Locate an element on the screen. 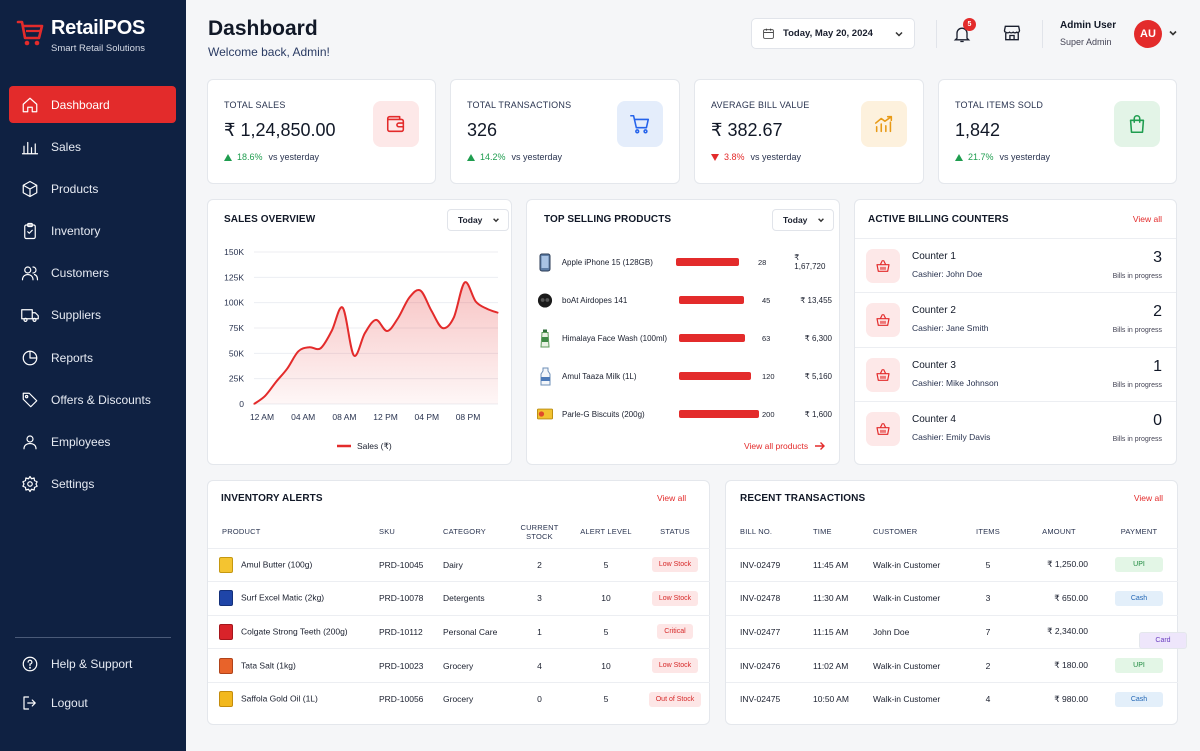 This screenshot has height=751, width=1200. sidebar-item-settings: Settings is located at coordinates (92, 484).